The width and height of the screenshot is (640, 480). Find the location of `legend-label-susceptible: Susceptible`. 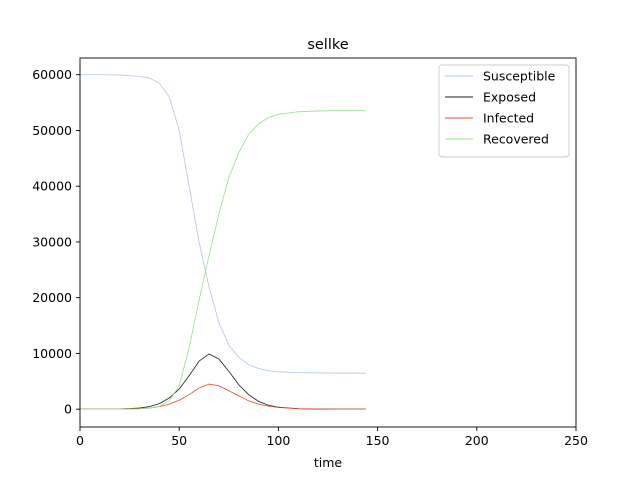

legend-label-susceptible: Susceptible is located at coordinates (519, 76).